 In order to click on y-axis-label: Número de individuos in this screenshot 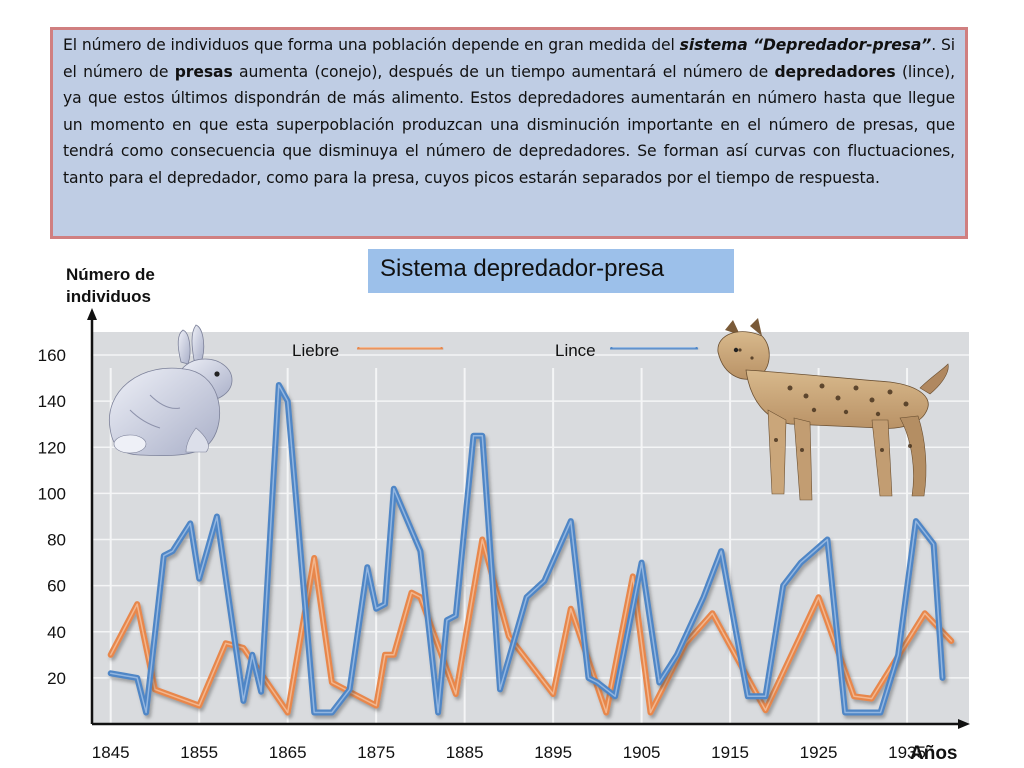, I will do `click(110, 286)`.